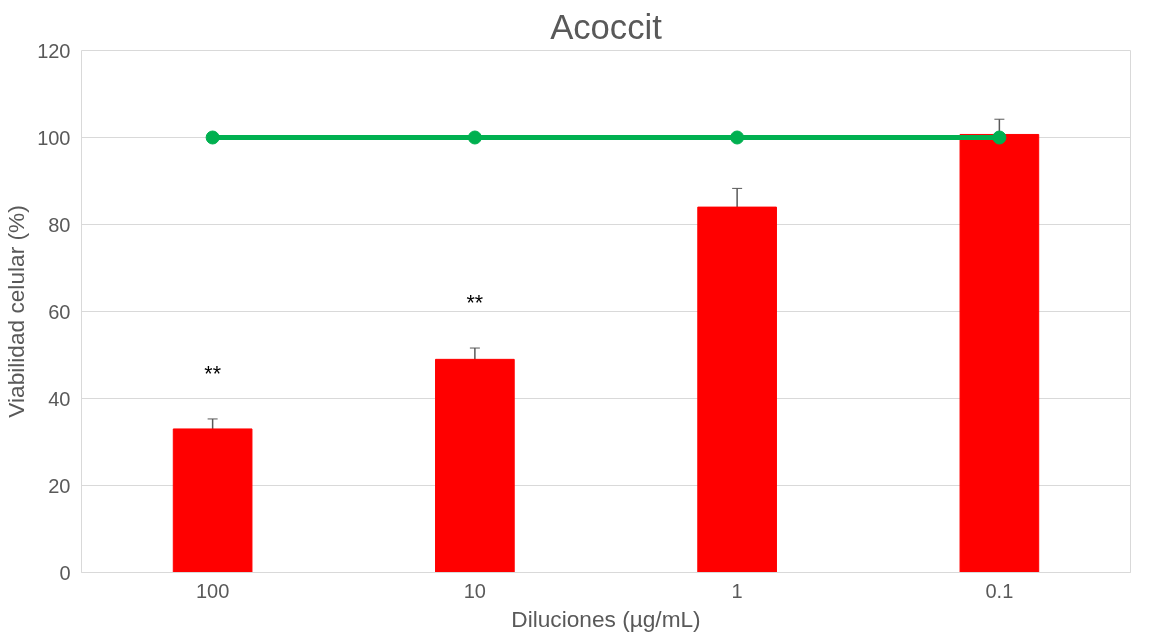  I want to click on y-tick-label: 20, so click(59, 485).